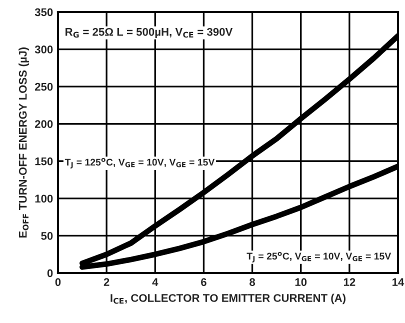  Describe the element at coordinates (50, 273) in the screenshot. I see `y-tick-label: 0` at that location.